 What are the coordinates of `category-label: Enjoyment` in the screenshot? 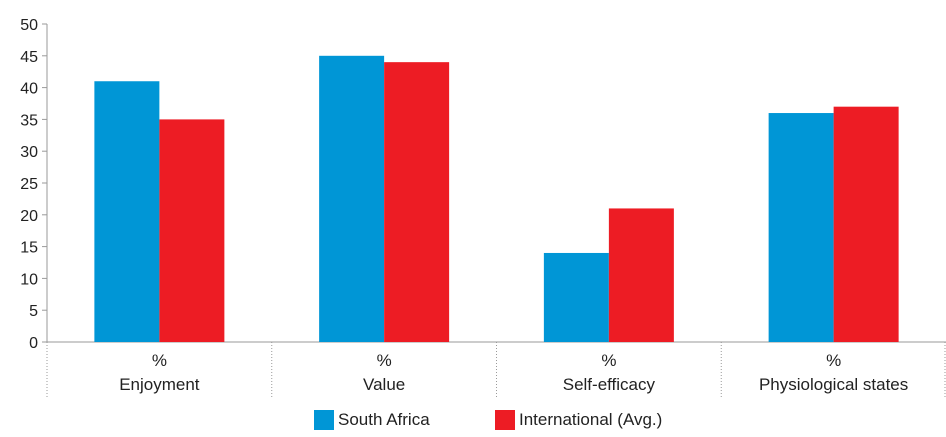 It's located at (159, 384).